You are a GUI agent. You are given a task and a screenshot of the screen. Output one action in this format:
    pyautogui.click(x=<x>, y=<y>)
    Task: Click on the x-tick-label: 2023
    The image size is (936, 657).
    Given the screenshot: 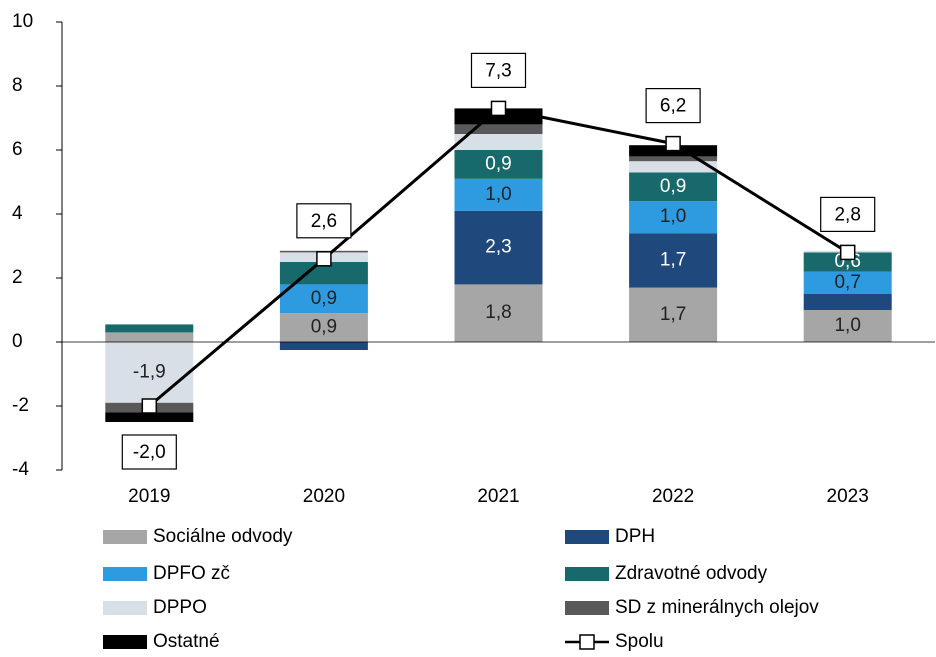 What is the action you would take?
    pyautogui.click(x=848, y=496)
    